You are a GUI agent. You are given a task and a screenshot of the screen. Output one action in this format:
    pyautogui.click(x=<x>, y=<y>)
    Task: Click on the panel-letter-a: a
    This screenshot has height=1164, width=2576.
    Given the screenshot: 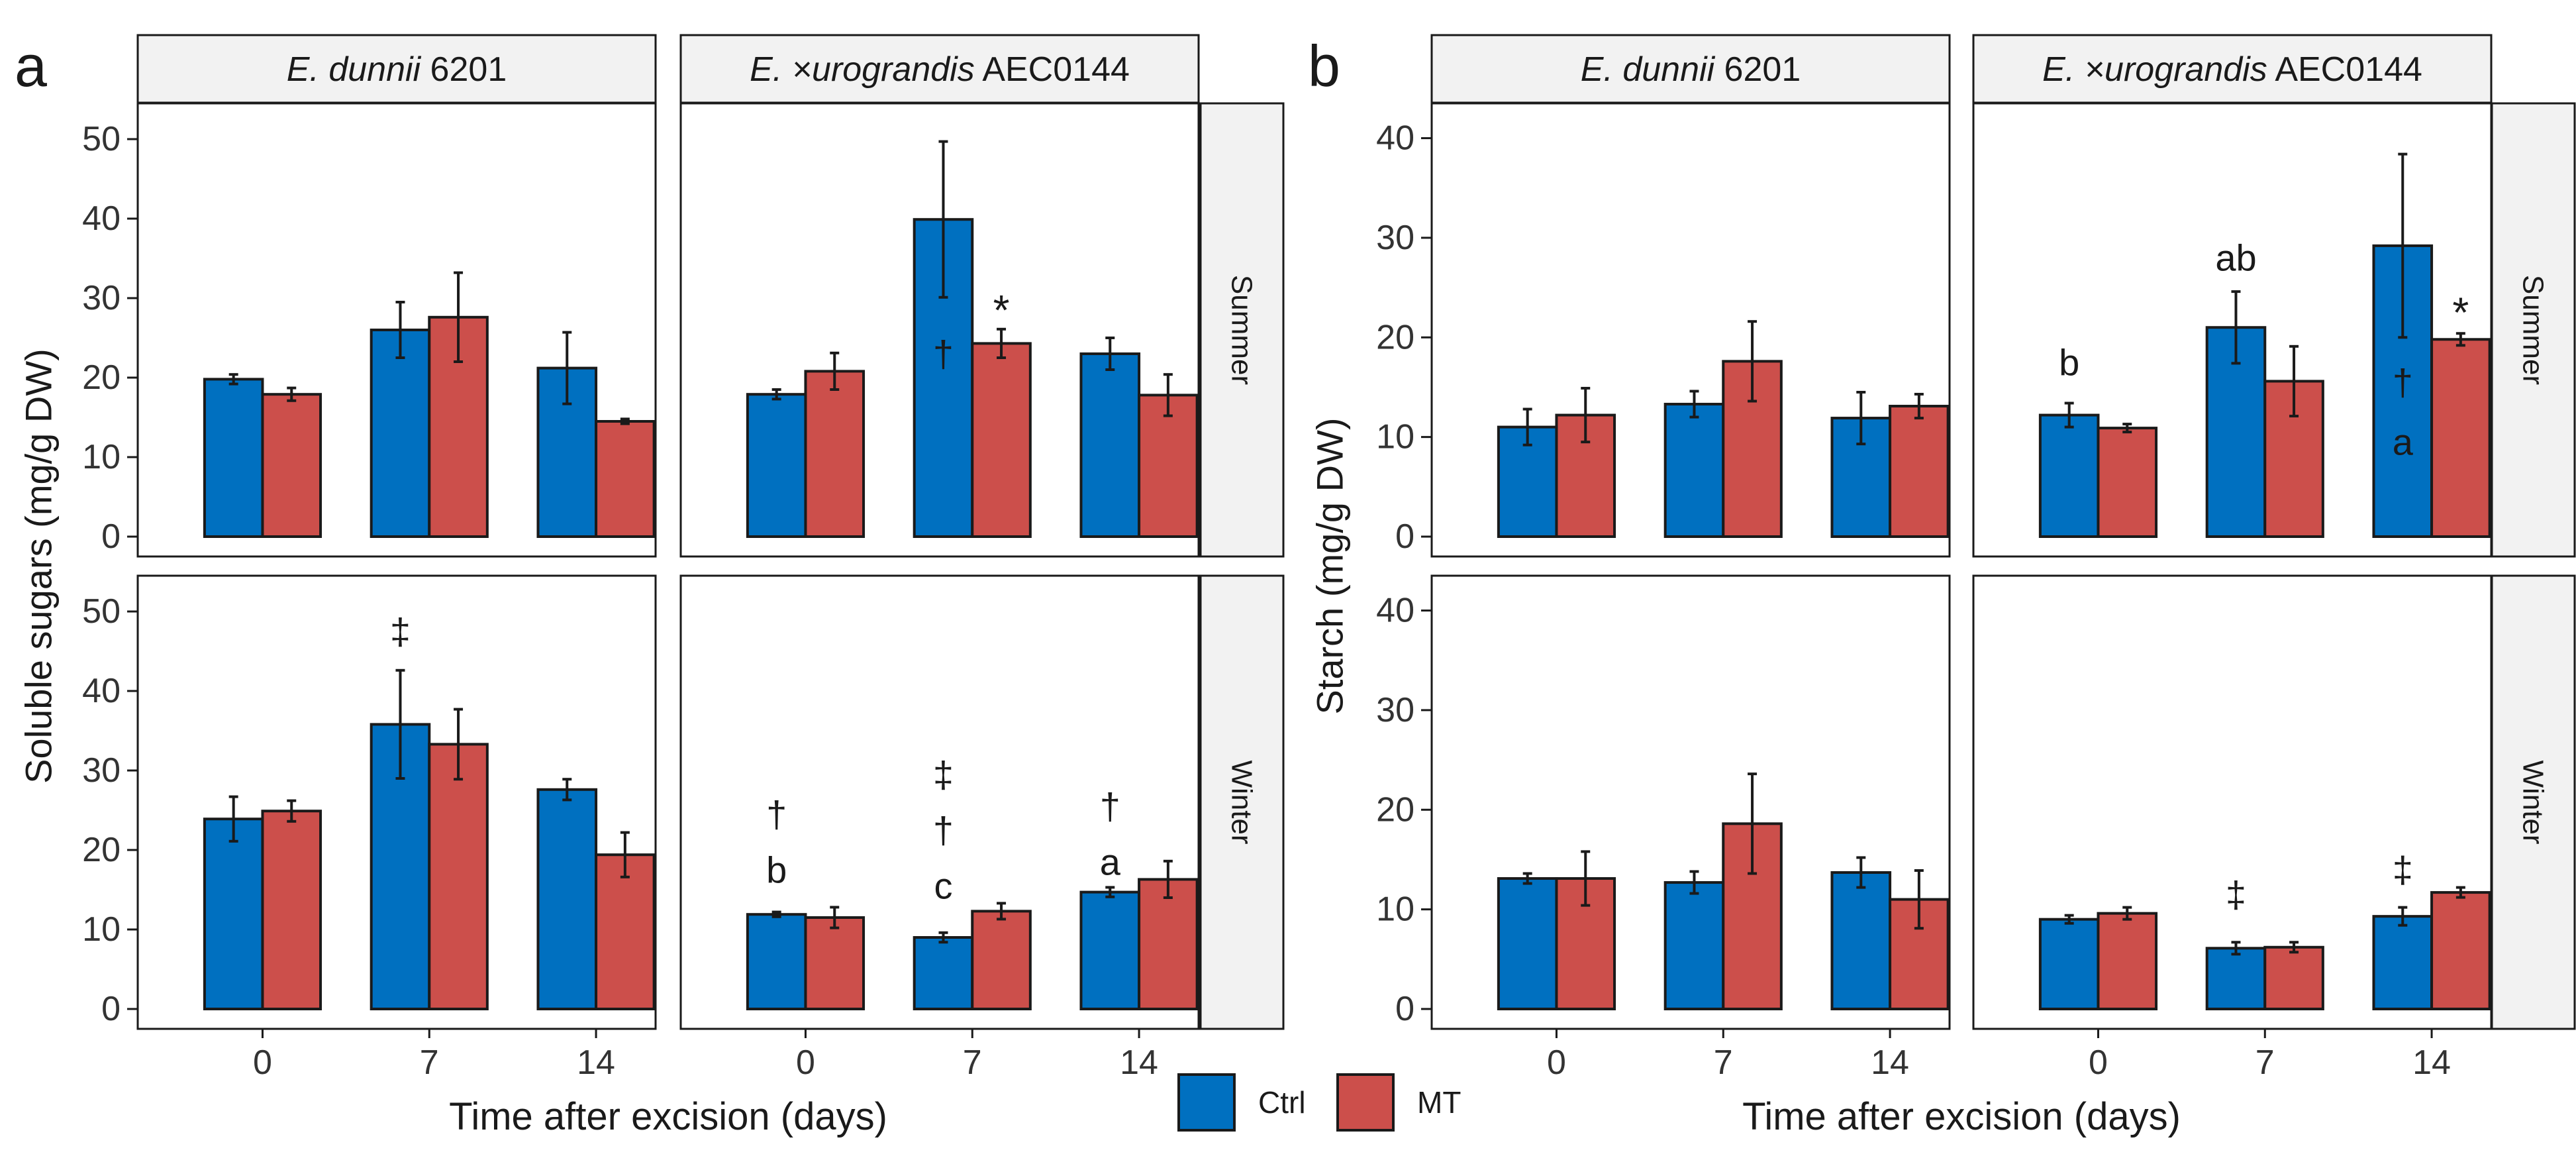 What is the action you would take?
    pyautogui.click(x=31, y=66)
    